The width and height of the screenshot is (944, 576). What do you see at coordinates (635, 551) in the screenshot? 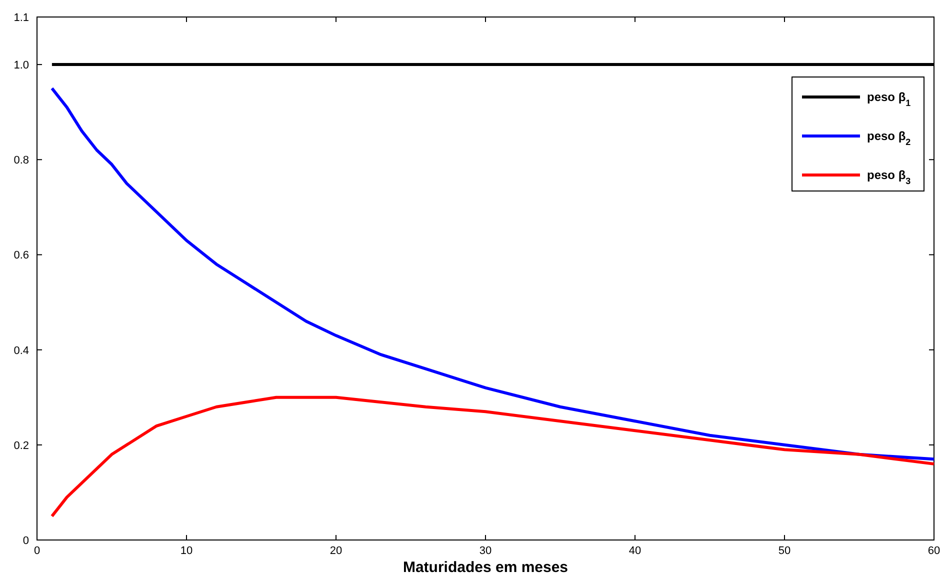
I see `x-tick-label: 40` at bounding box center [635, 551].